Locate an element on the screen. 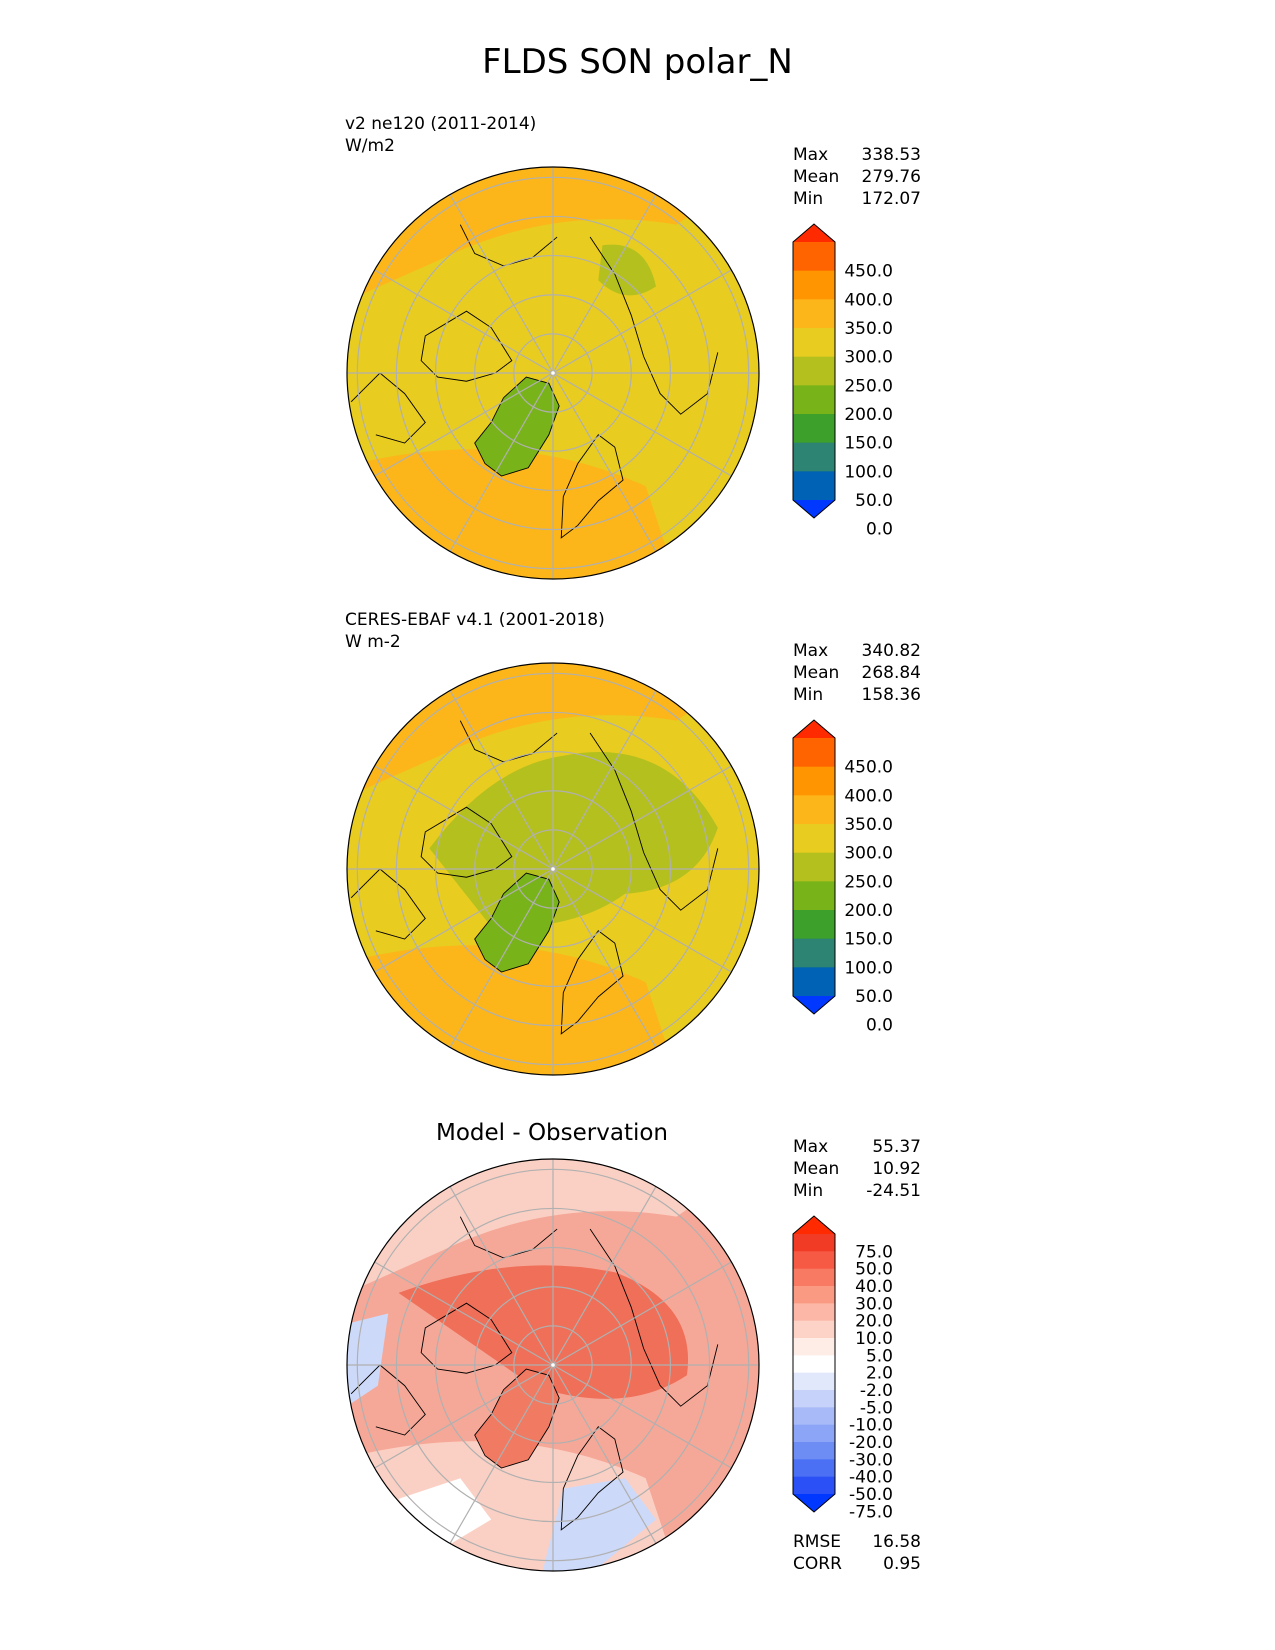 This screenshot has width=1275, height=1650. stat-mean: 268.84 is located at coordinates (891, 673).